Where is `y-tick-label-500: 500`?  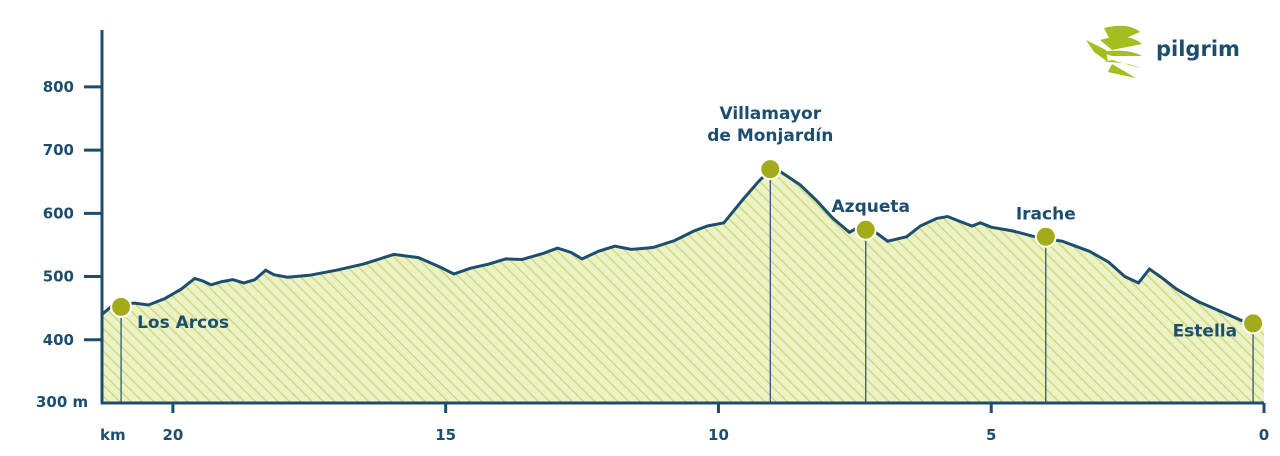 y-tick-label-500: 500 is located at coordinates (58, 277).